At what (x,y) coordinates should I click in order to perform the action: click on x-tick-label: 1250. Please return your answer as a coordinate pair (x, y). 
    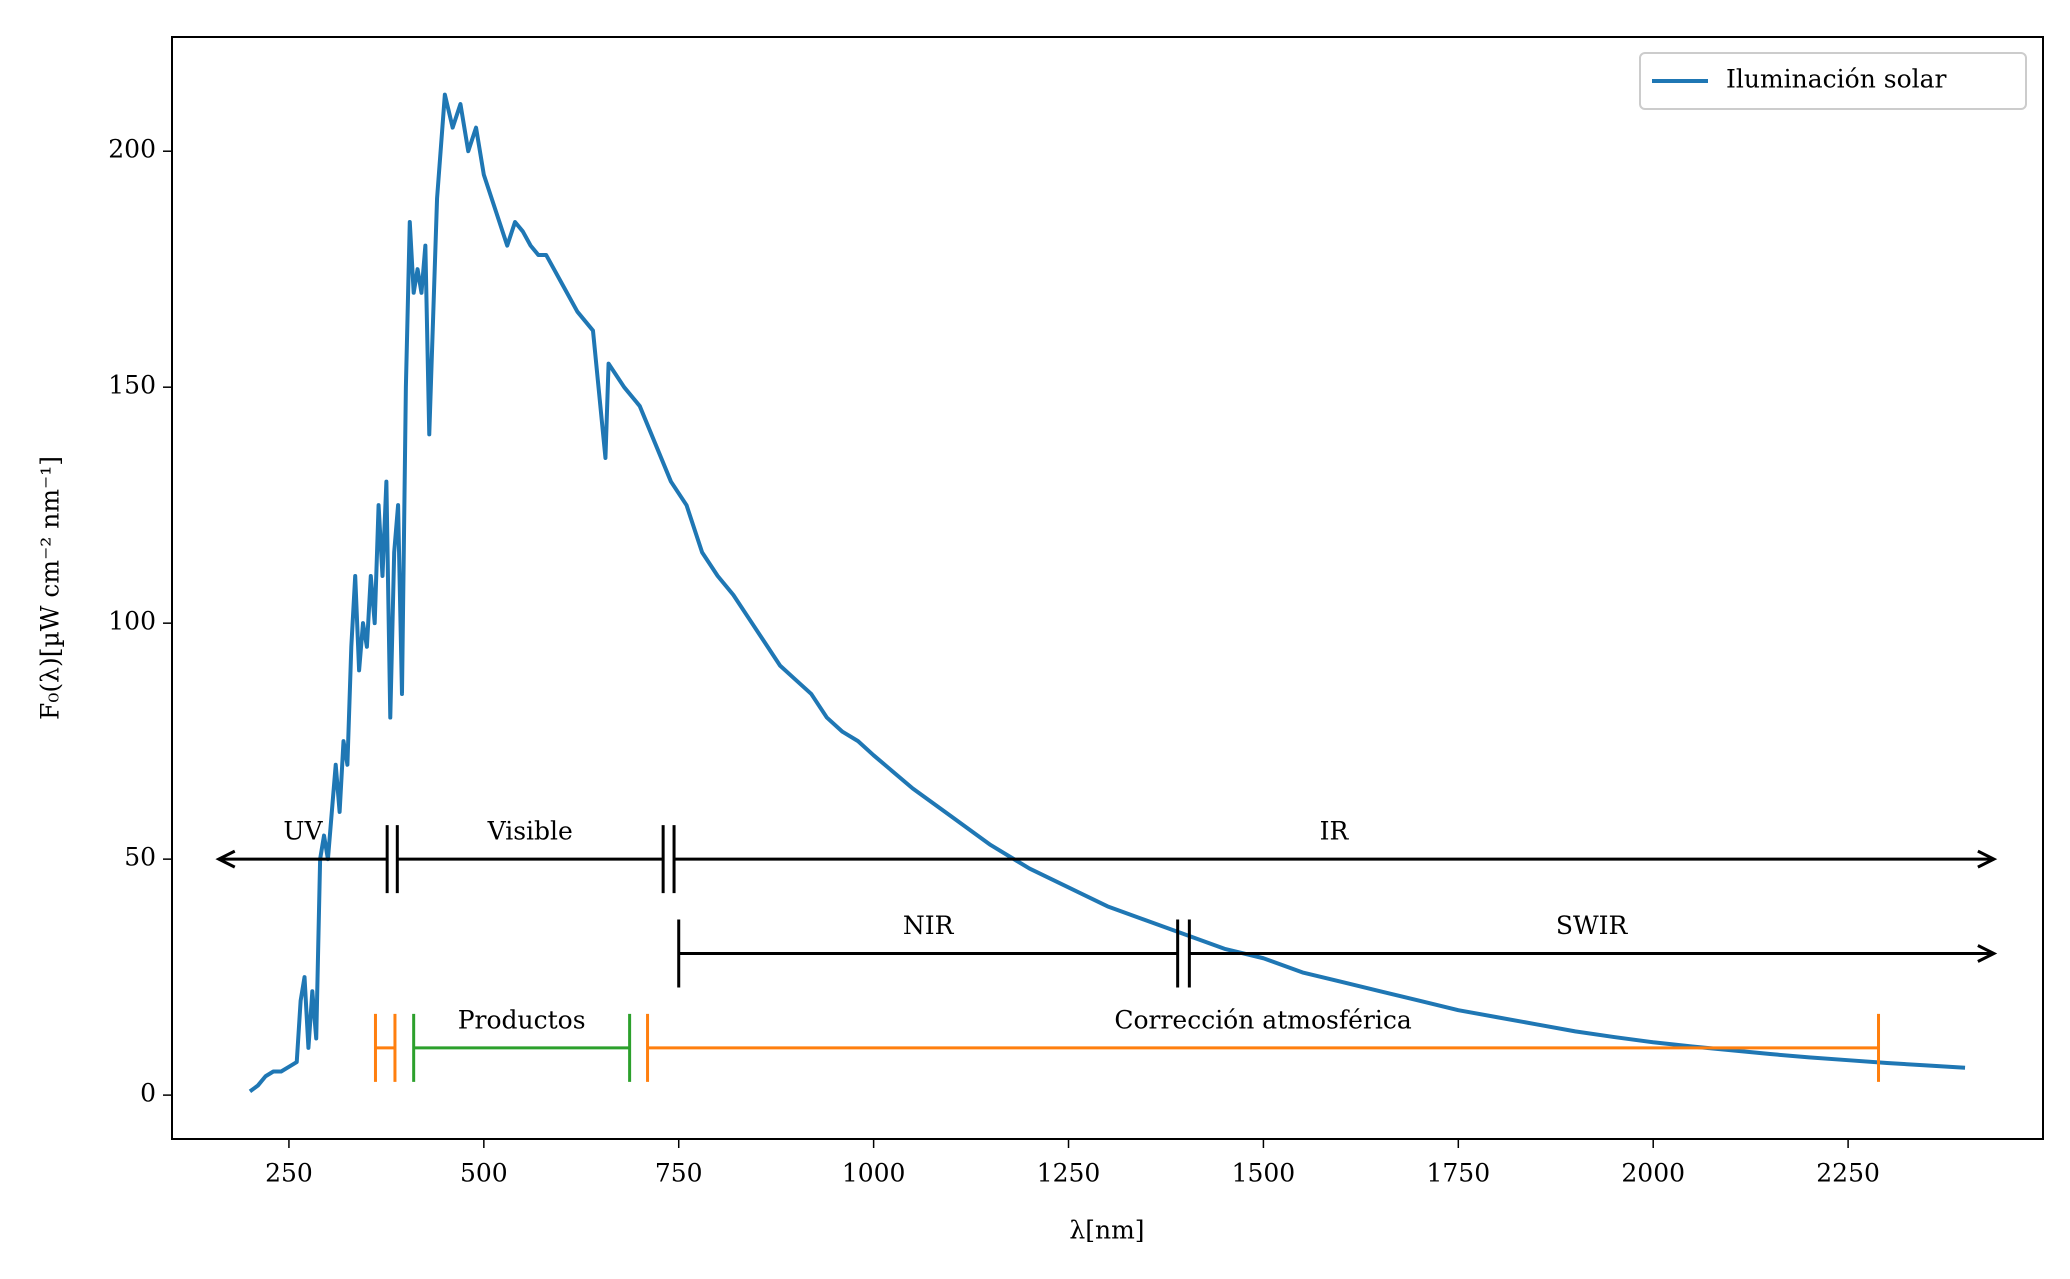
    Looking at the image, I should click on (1069, 1173).